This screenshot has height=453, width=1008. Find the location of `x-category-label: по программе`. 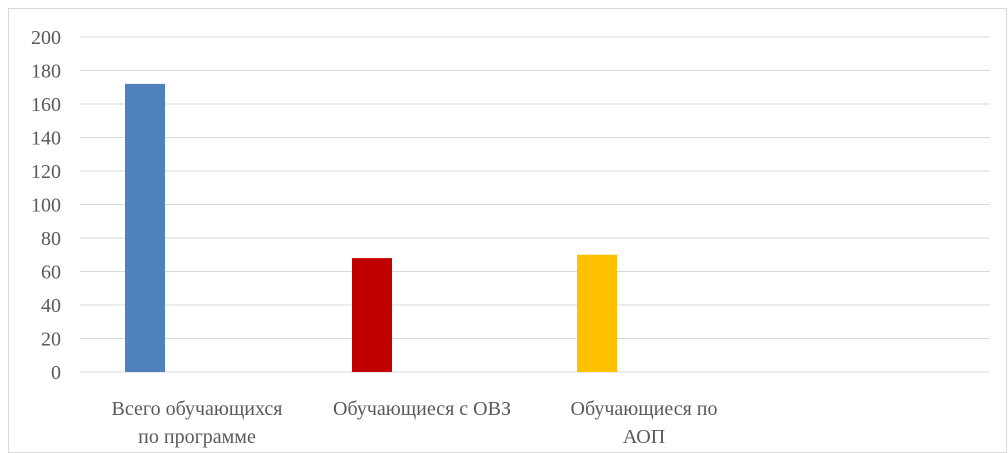

x-category-label: по программе is located at coordinates (197, 437).